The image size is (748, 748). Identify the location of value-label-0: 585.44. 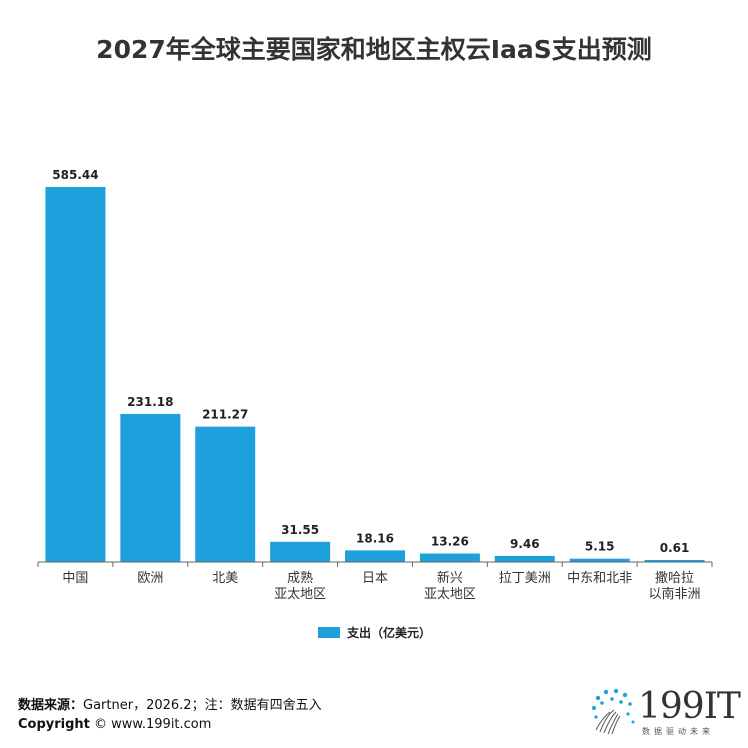
(75, 175).